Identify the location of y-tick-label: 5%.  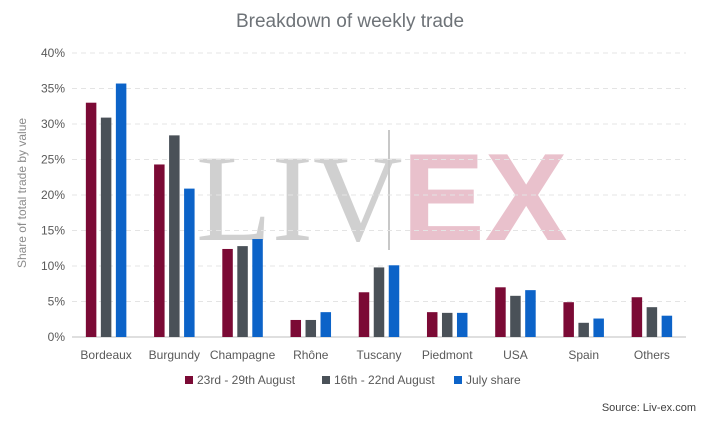
(57, 302).